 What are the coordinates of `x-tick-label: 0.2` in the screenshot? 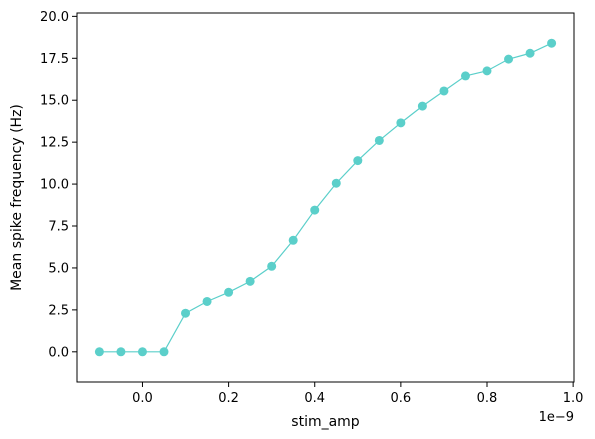 It's located at (228, 398).